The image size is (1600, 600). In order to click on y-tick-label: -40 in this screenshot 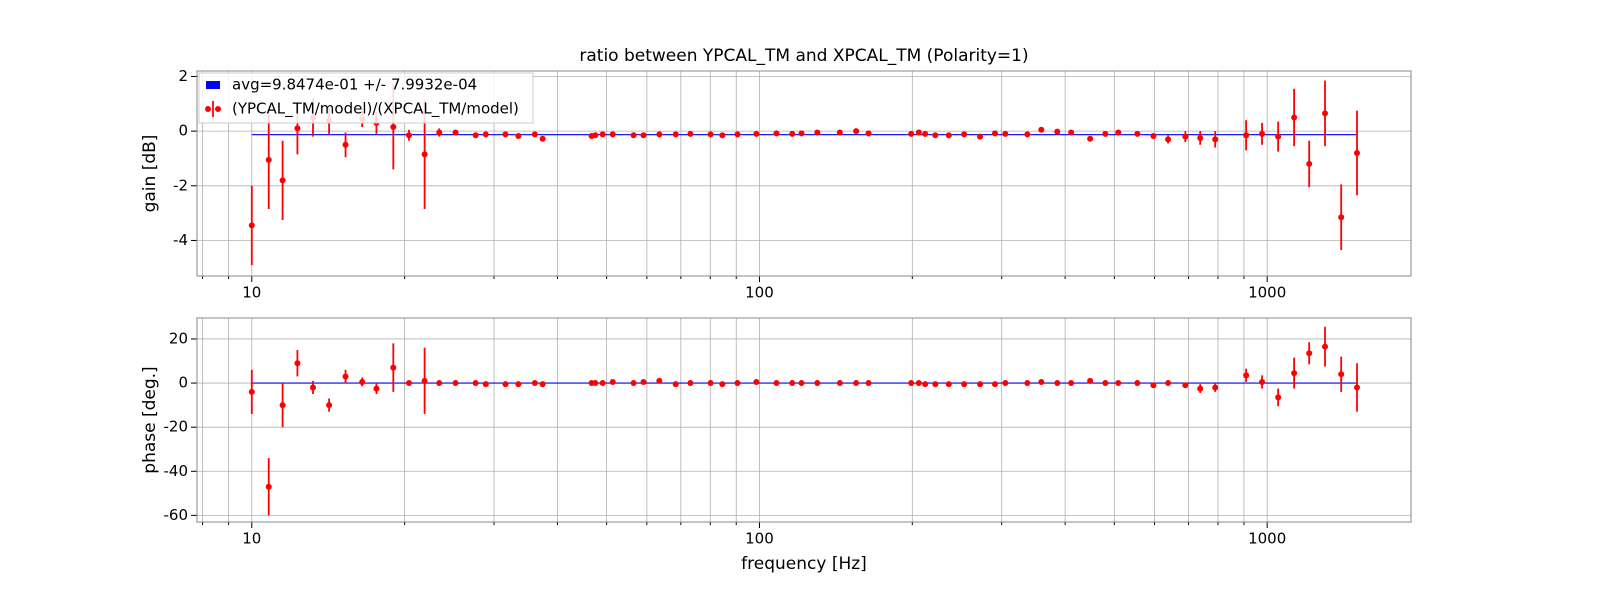, I will do `click(176, 471)`.